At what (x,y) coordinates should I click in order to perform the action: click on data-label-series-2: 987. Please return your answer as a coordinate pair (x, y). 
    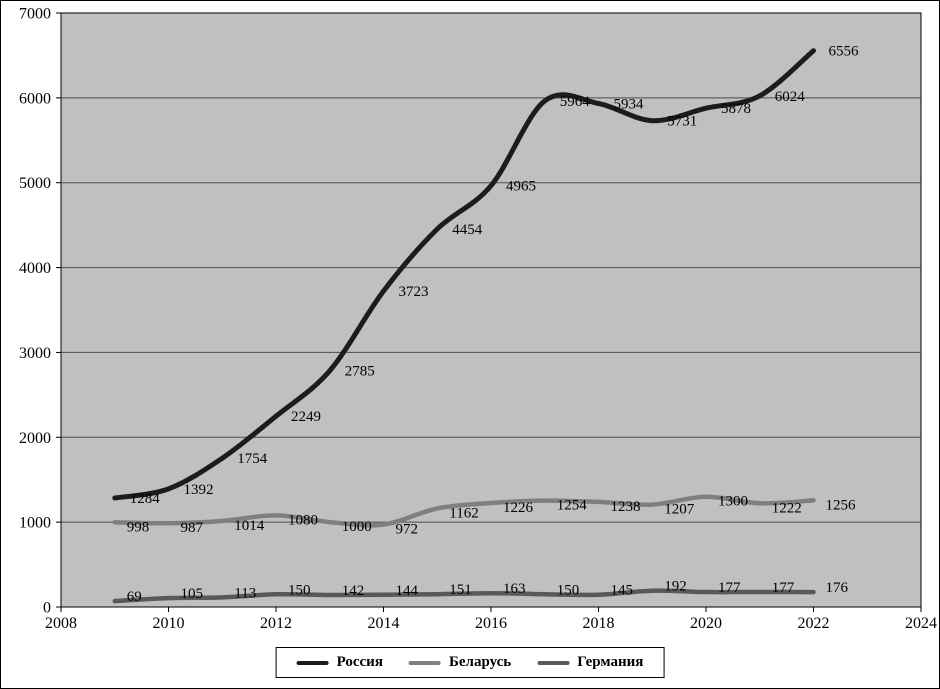
    Looking at the image, I should click on (192, 528).